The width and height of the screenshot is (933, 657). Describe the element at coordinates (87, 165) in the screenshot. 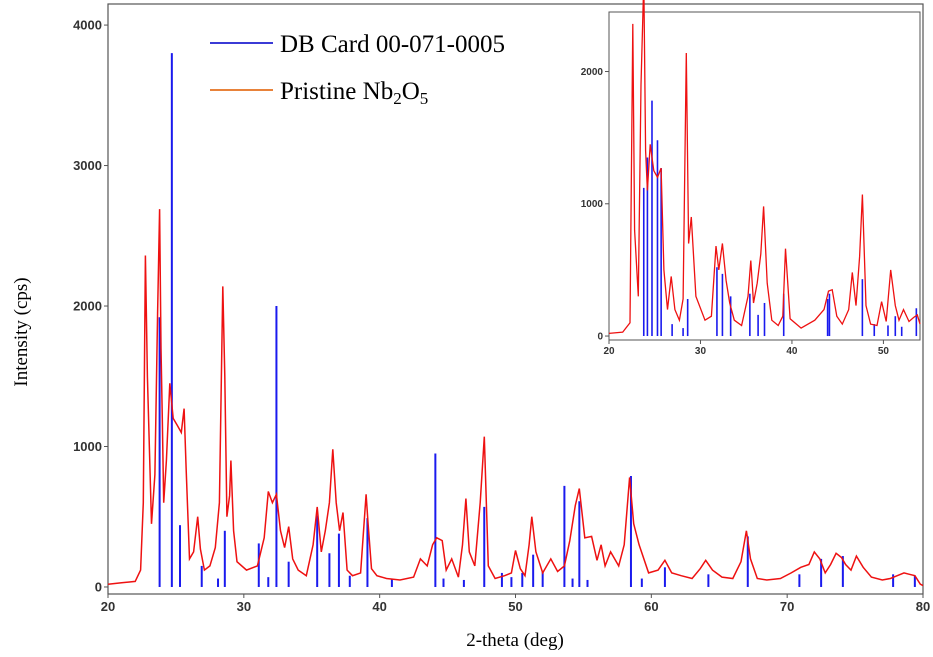

I see `y-tick-label: 3000` at that location.